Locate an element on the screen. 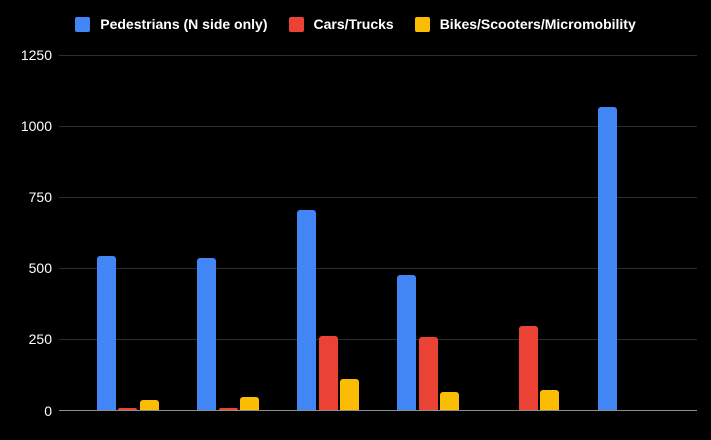  legend-item-cars-trucks: Cars/Trucks is located at coordinates (341, 24).